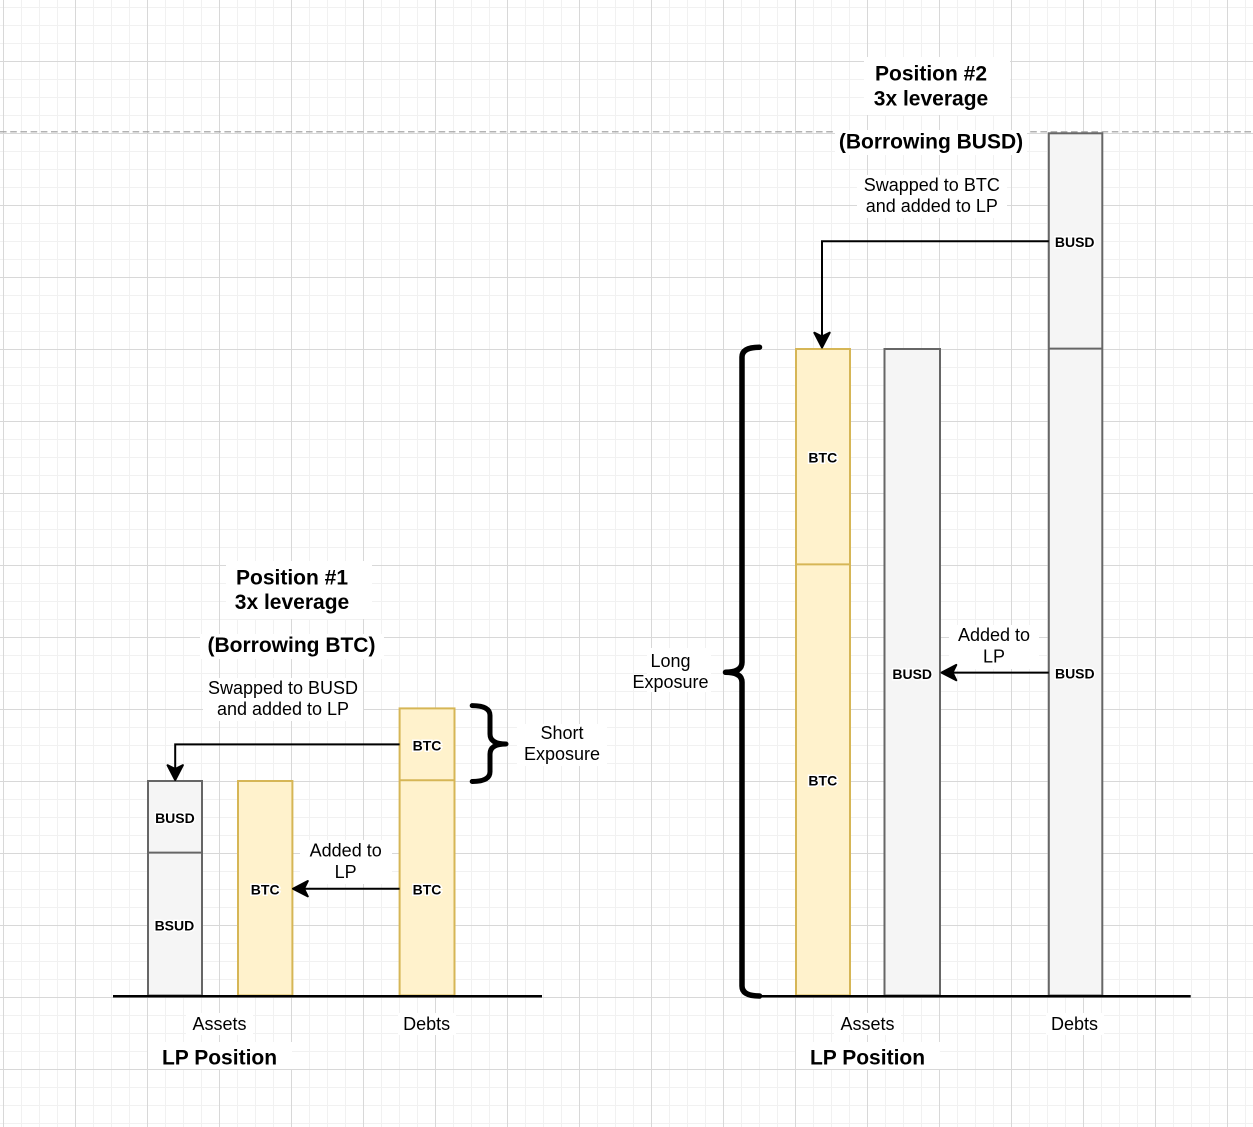  I want to click on svg-text: (Borrowing BTC), so click(292, 645).